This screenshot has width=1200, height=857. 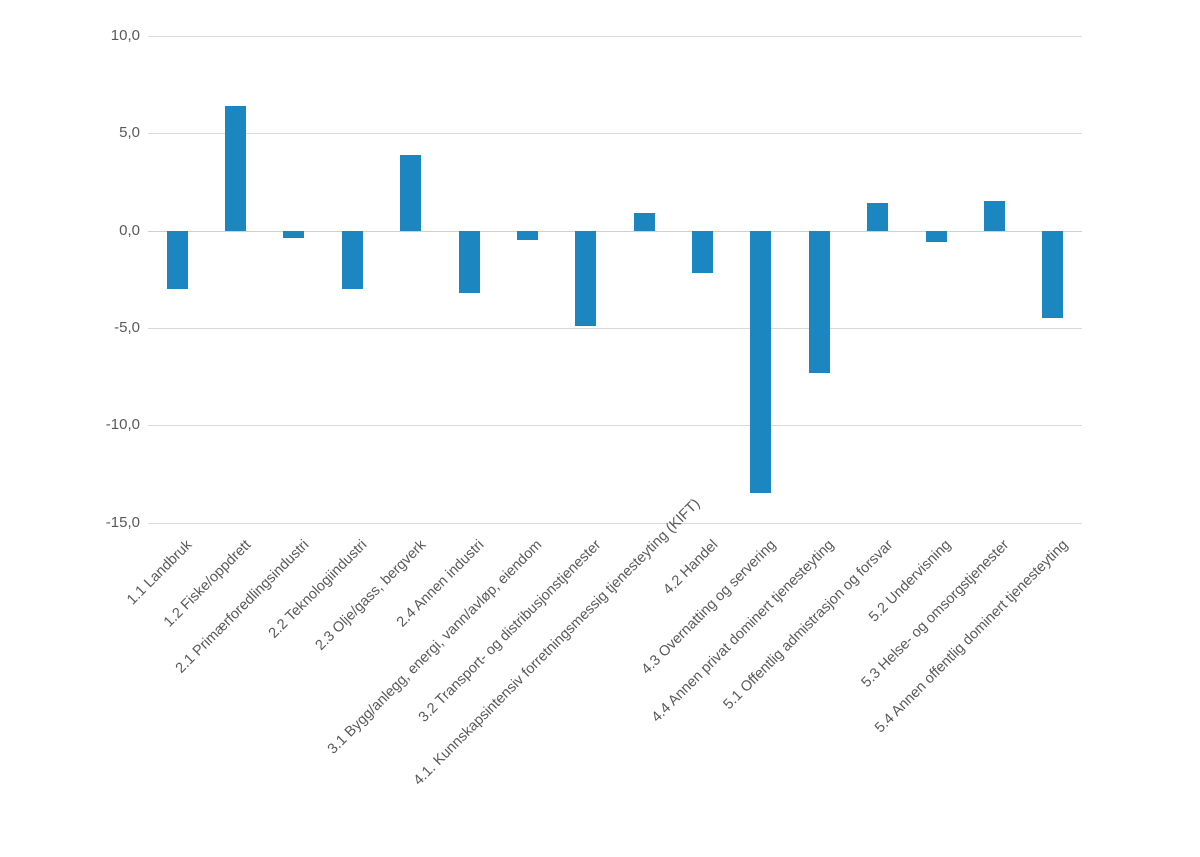 I want to click on y-axis-tick-label: -10,0, so click(x=122, y=425).